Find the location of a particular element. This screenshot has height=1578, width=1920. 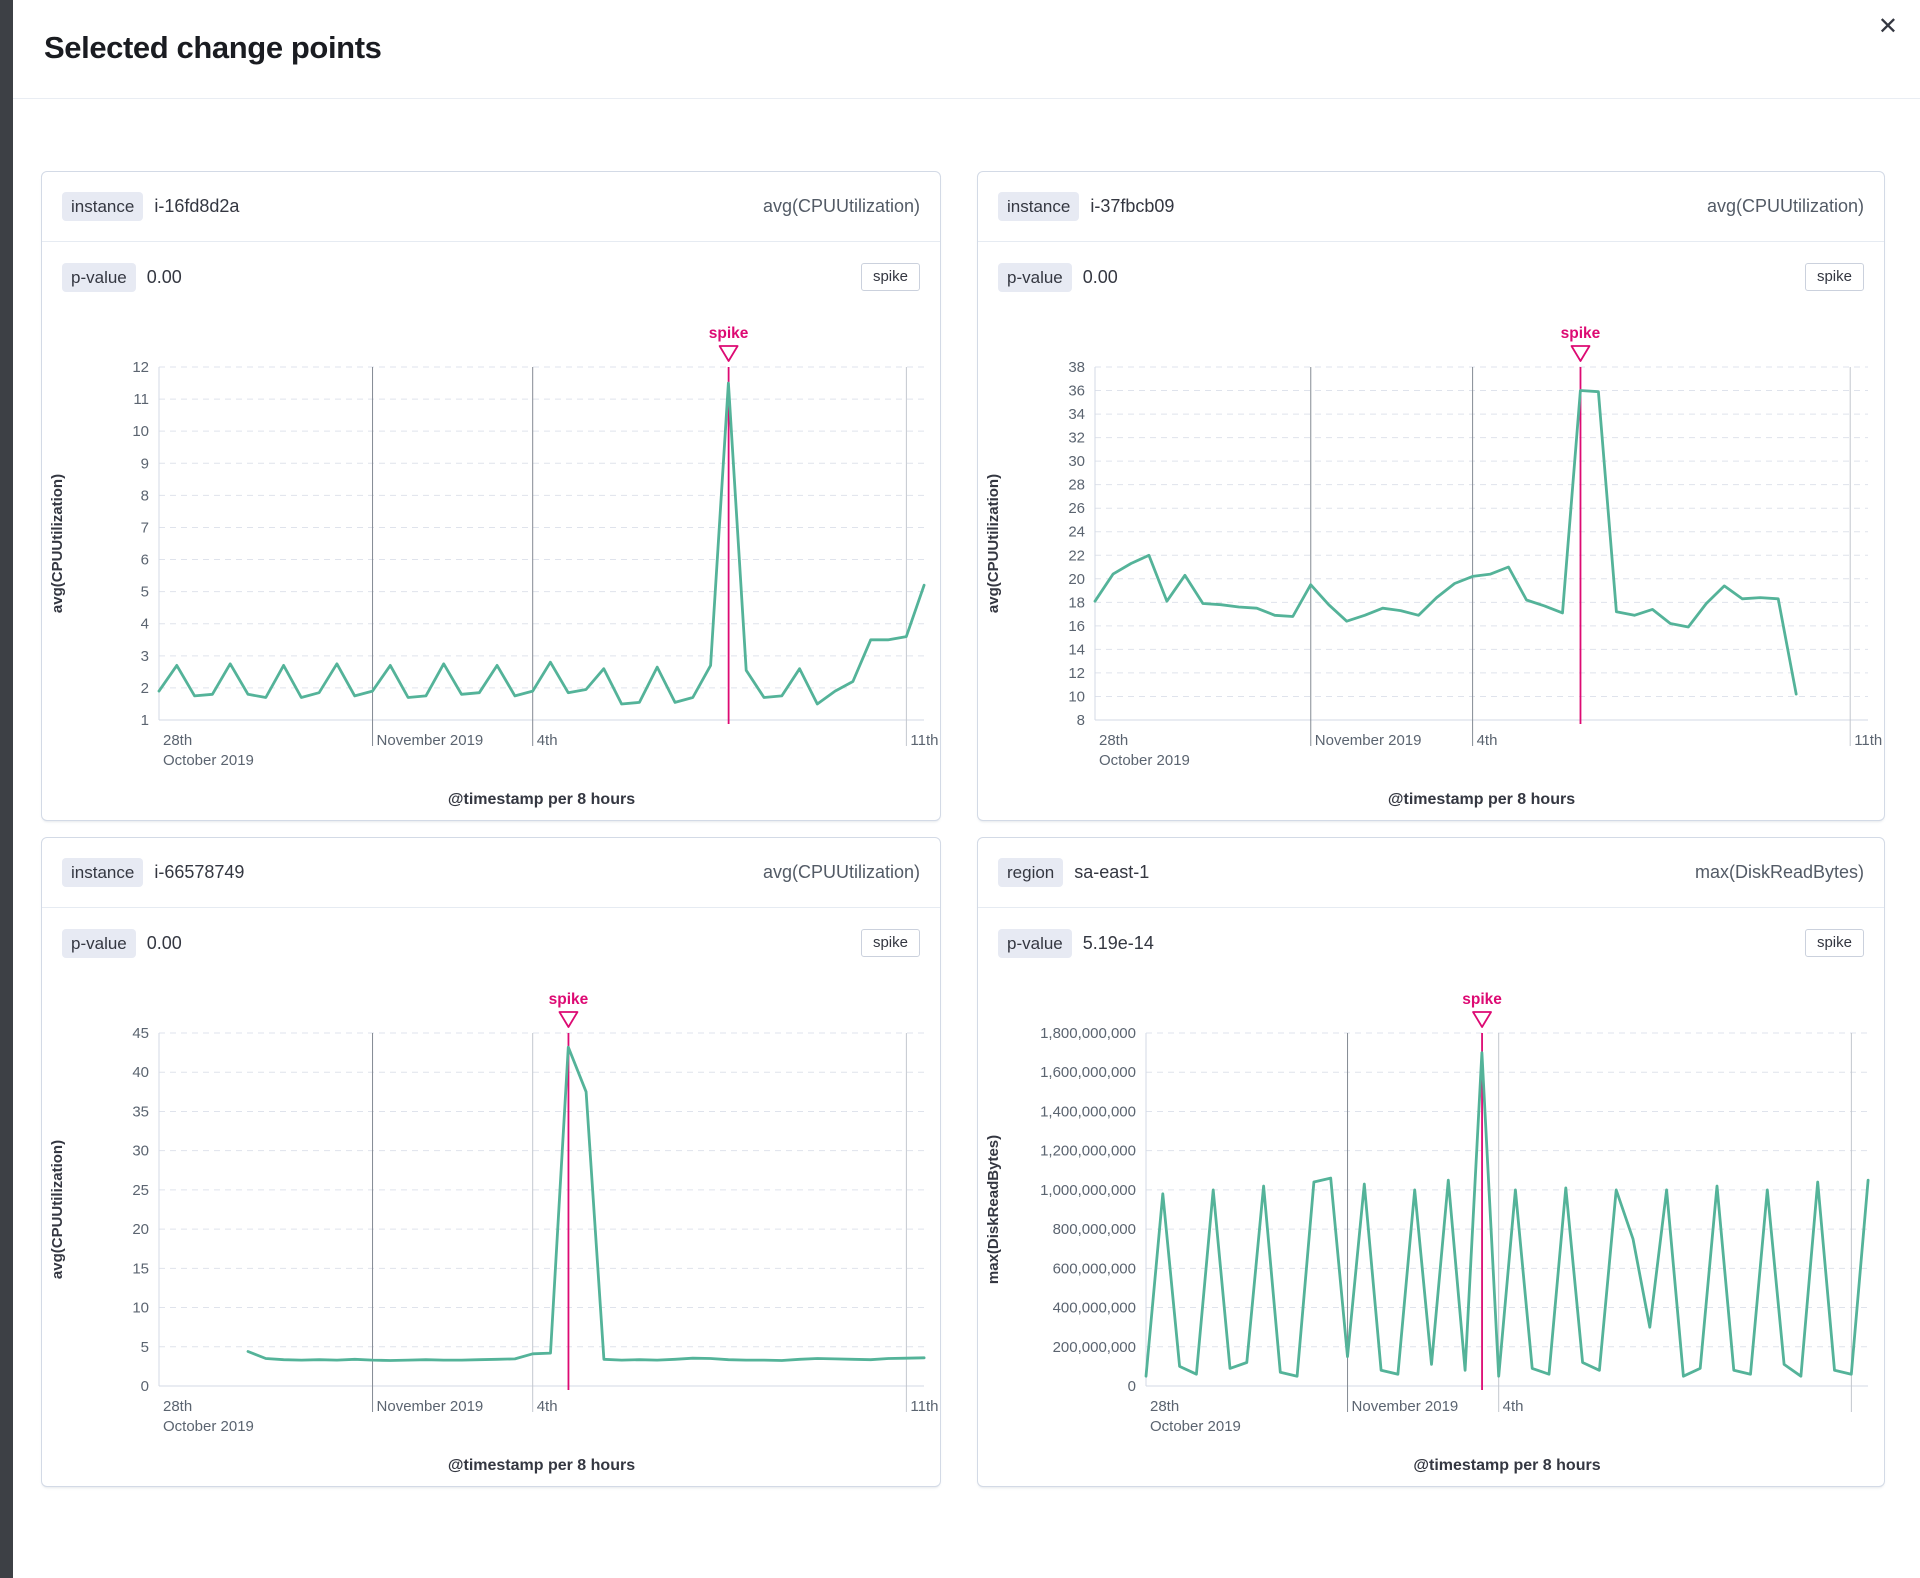

panel-pvalue-row: p-value 0.00 spike is located at coordinates (1431, 277).